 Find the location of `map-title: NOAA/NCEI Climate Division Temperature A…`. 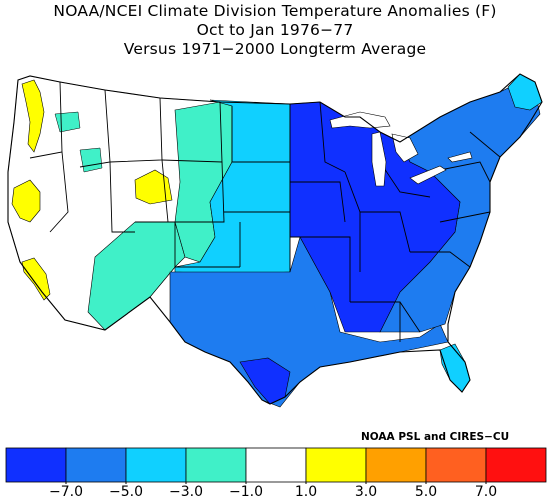

map-title: NOAA/NCEI Climate Division Temperature A… is located at coordinates (275, 30).